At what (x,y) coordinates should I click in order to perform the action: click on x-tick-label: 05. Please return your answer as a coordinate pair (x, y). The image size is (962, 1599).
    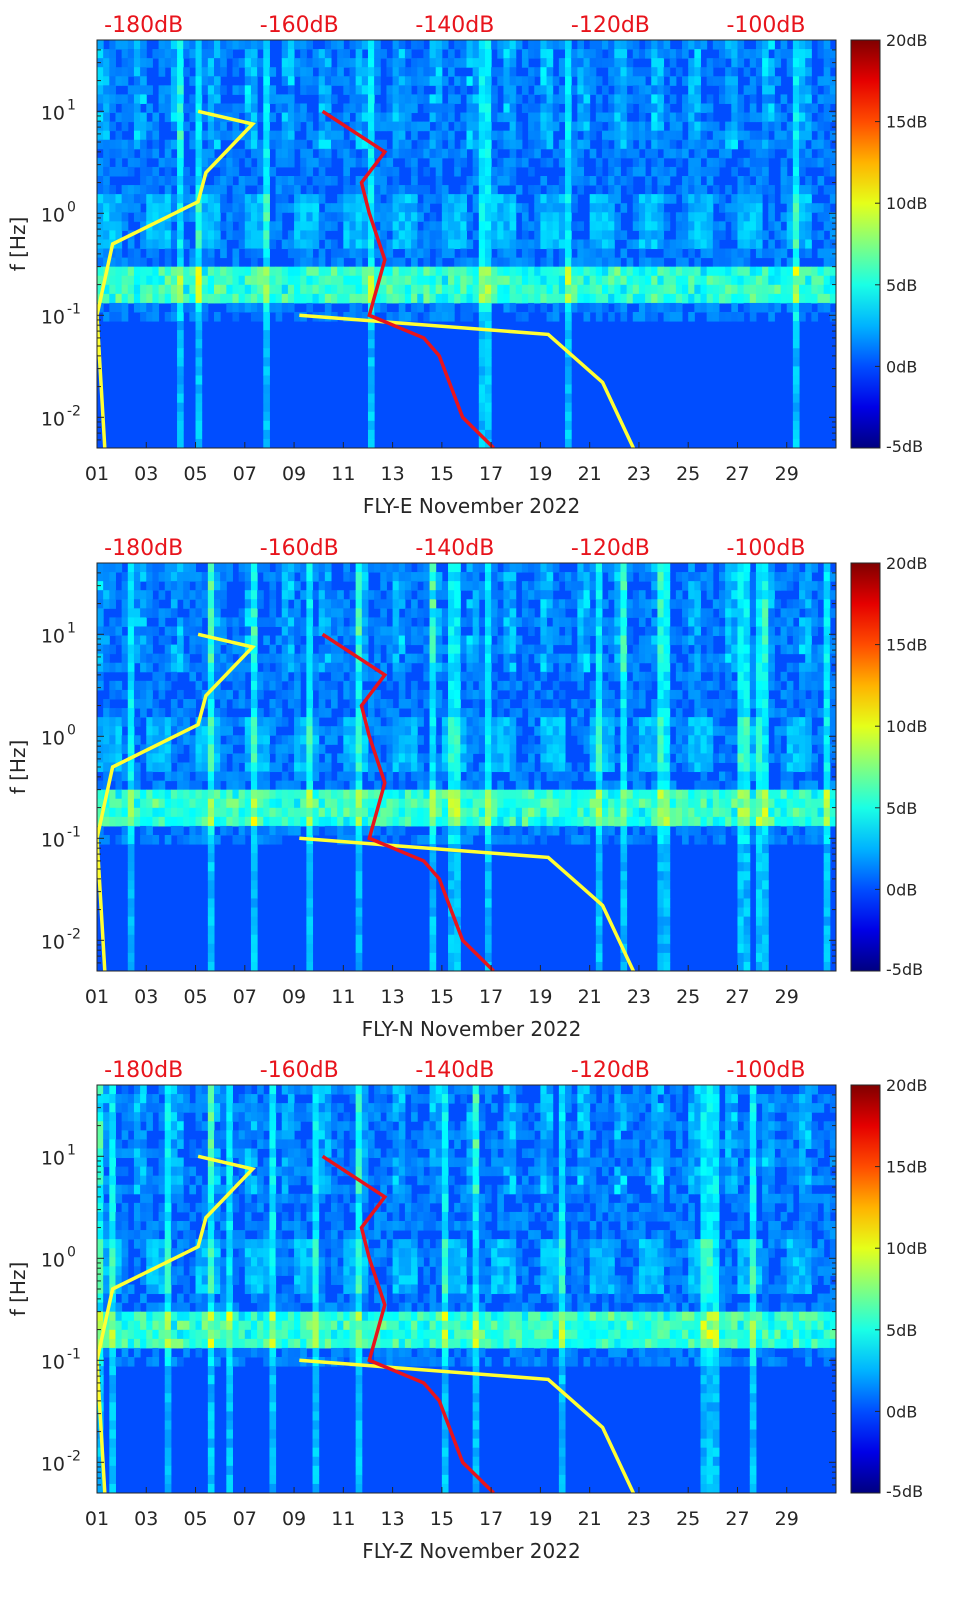
    Looking at the image, I should click on (195, 1519).